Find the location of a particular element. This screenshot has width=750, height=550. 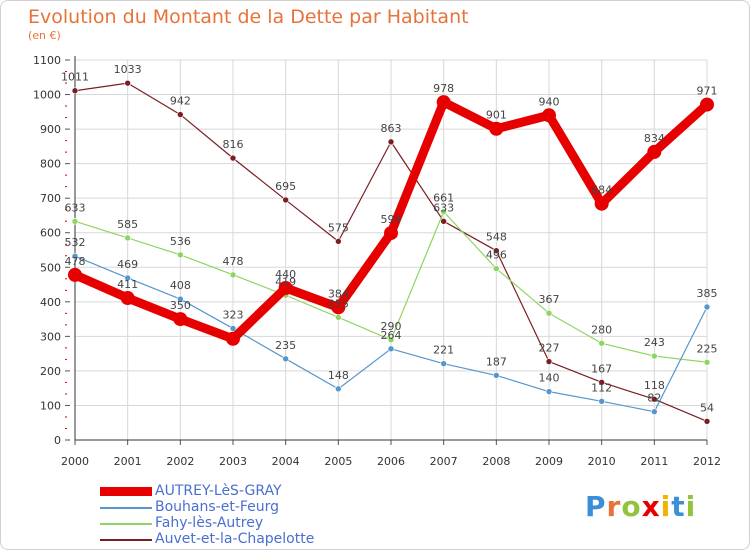

data-label: 942 is located at coordinates (180, 101).